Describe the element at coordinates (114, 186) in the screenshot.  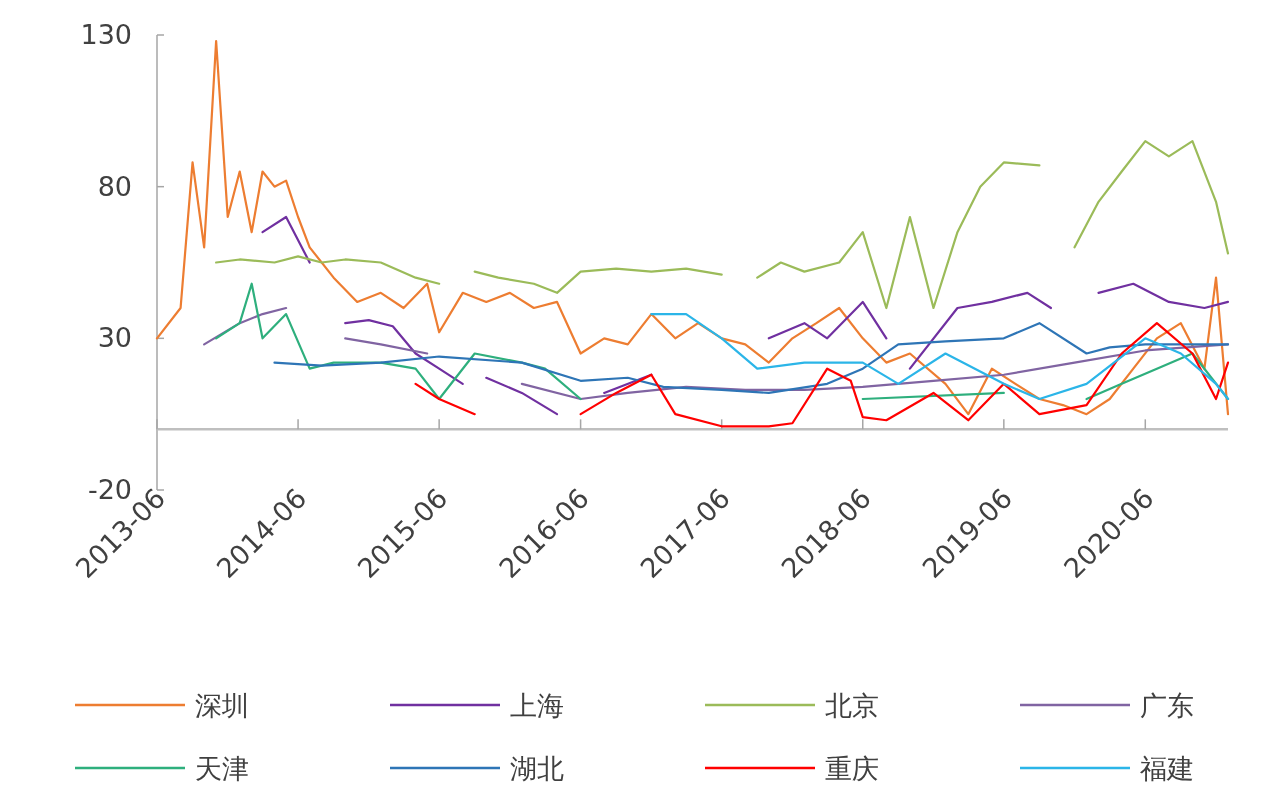
I see `y-tick-label: 80` at that location.